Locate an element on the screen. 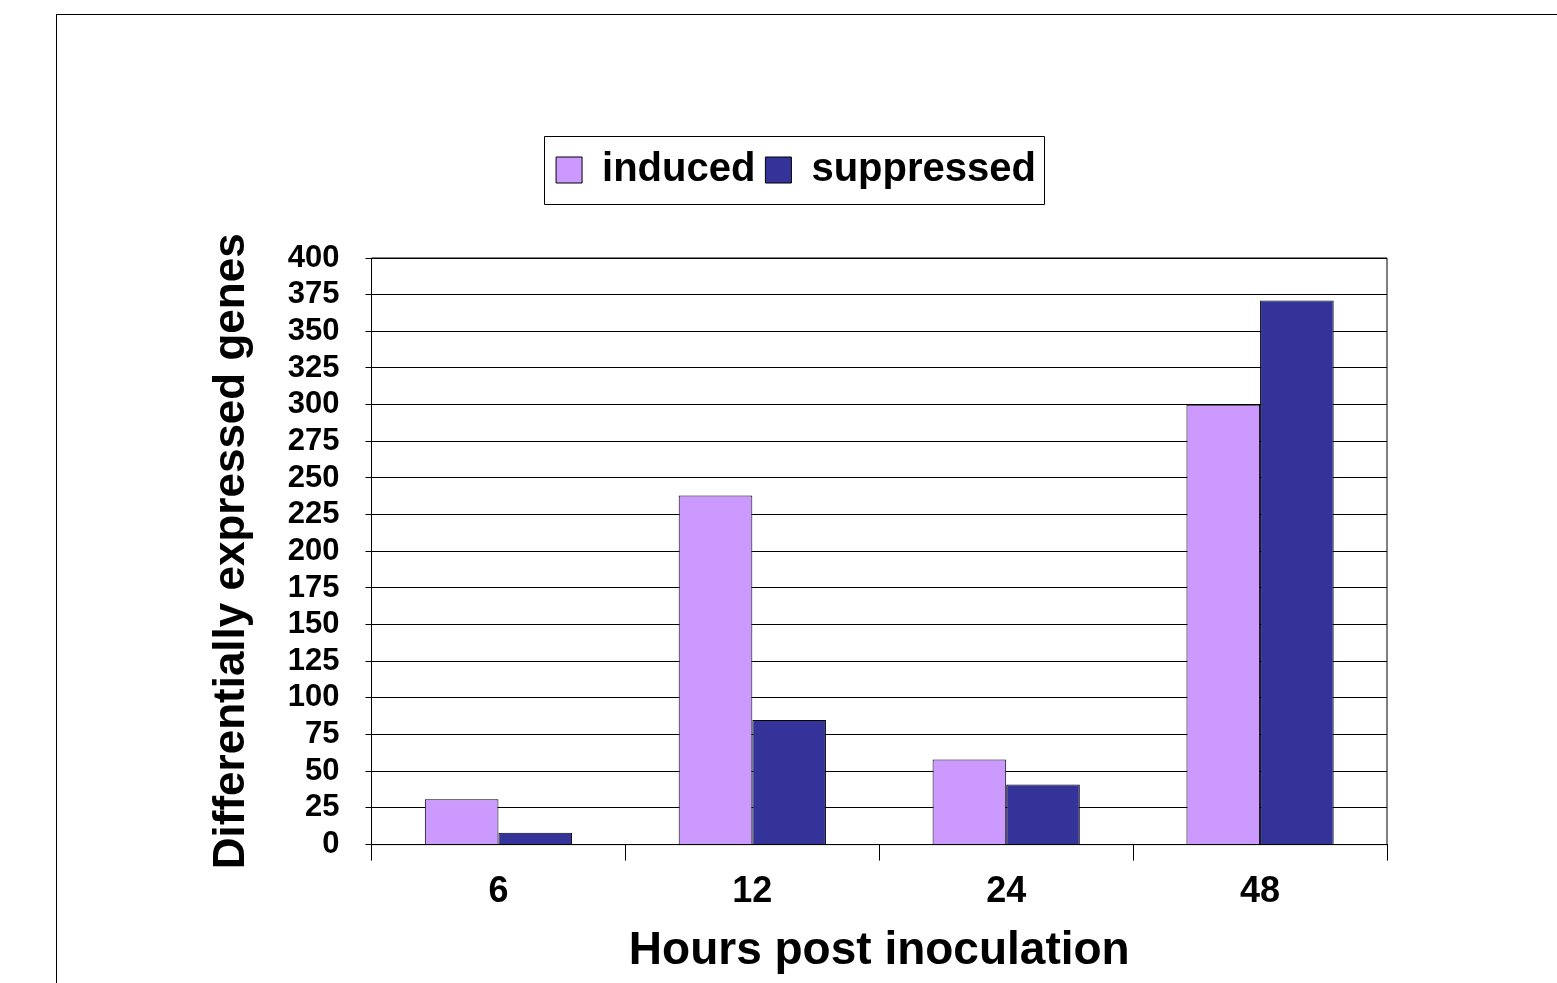 Image resolution: width=1557 pixels, height=983 pixels. y-tick-label: 50 is located at coordinates (322, 769).